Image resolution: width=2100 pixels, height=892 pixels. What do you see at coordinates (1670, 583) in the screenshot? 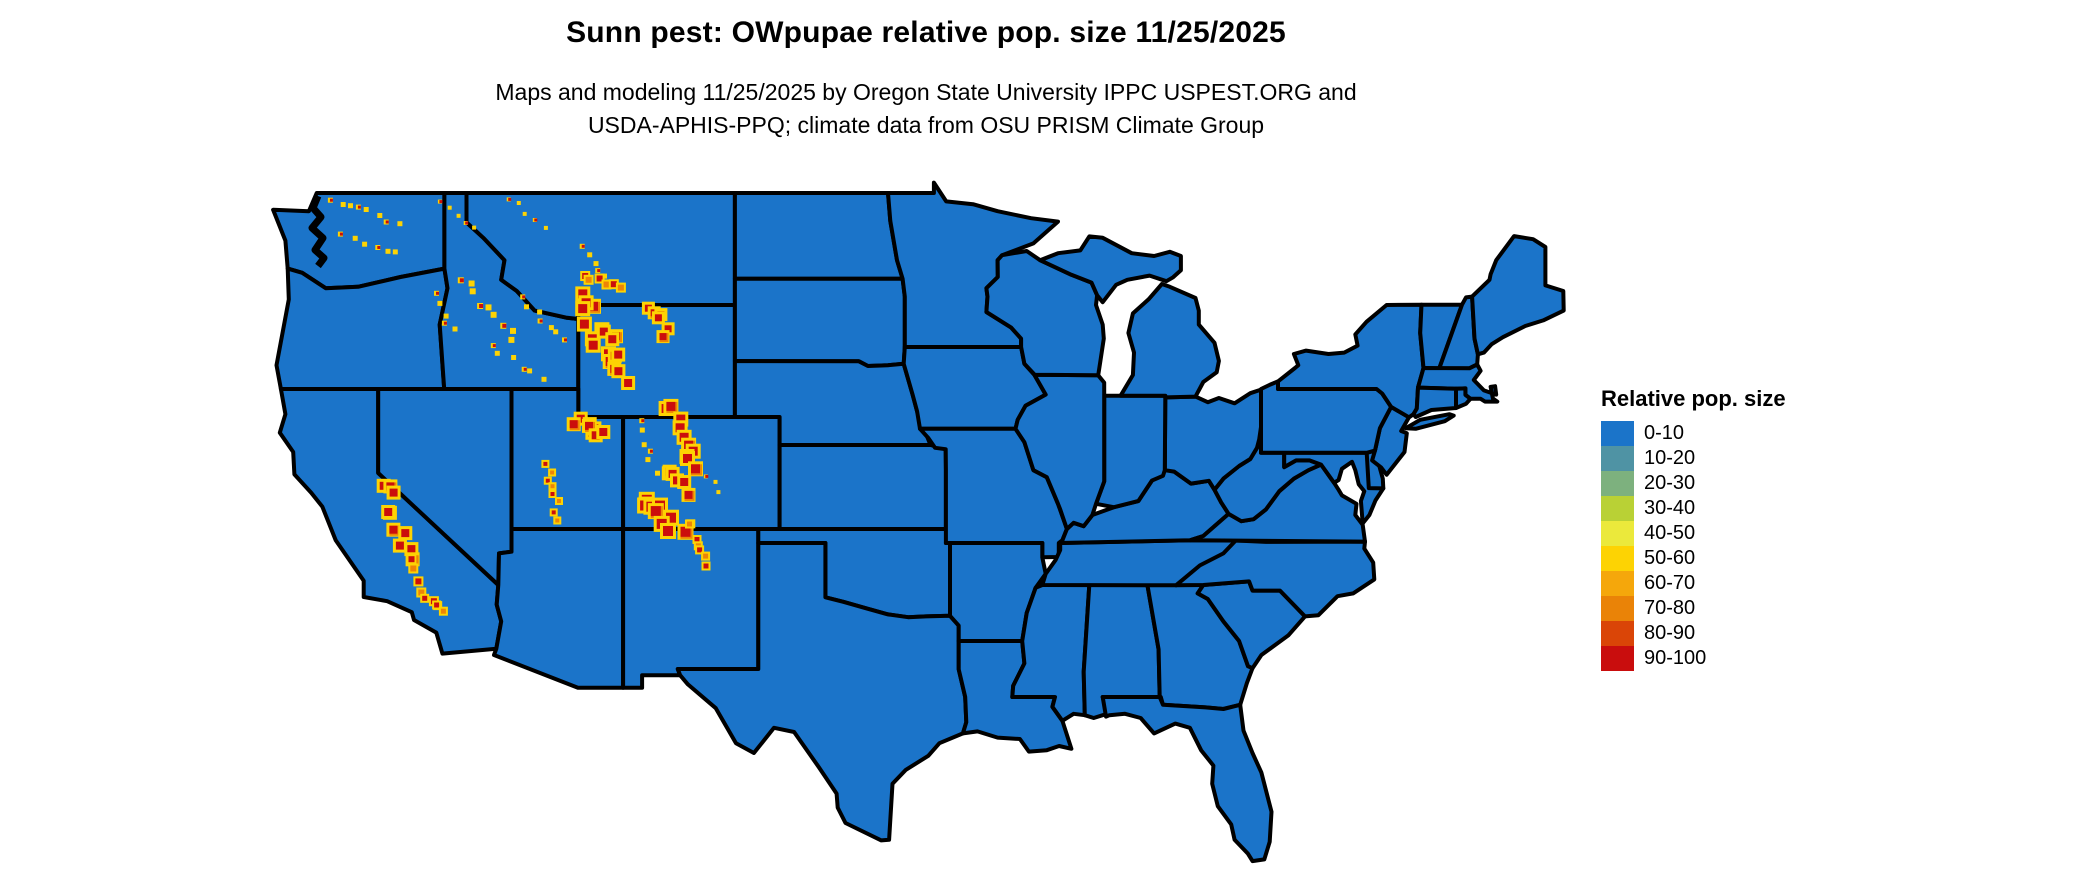
I see `legend-label: 60-70` at bounding box center [1670, 583].